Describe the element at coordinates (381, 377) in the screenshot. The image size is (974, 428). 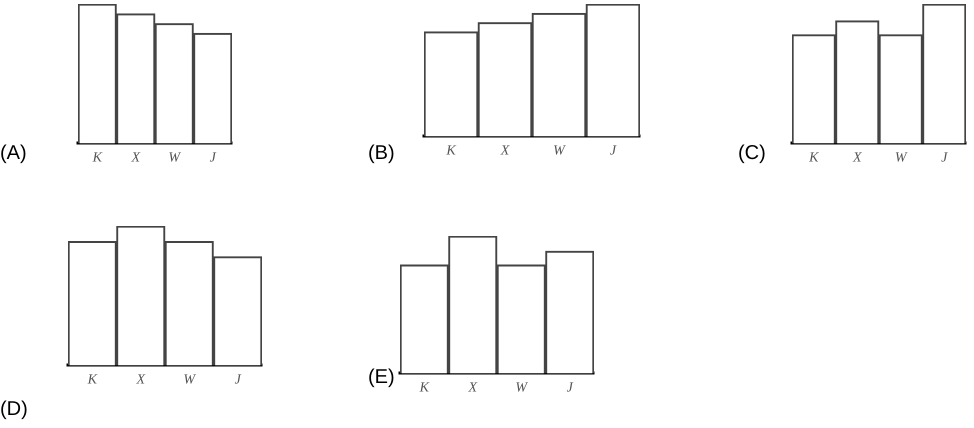
I see `text: (E)` at that location.